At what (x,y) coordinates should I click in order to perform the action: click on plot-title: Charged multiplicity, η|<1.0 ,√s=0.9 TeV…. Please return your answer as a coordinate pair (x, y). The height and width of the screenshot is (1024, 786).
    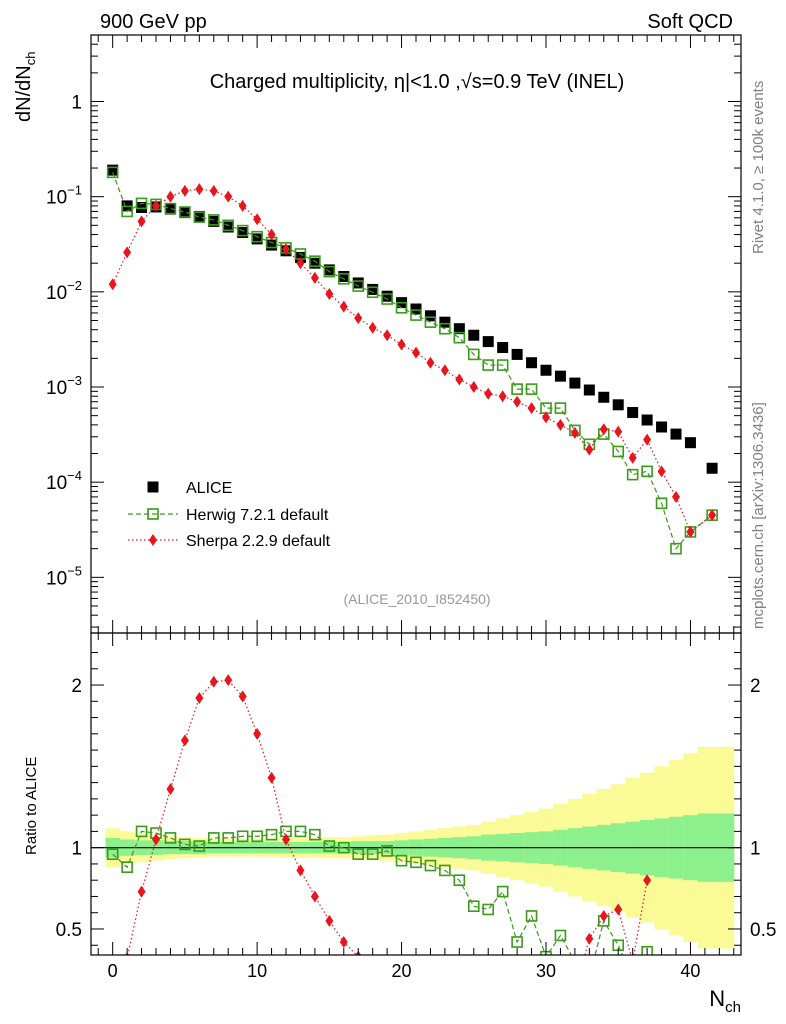
    Looking at the image, I should click on (417, 82).